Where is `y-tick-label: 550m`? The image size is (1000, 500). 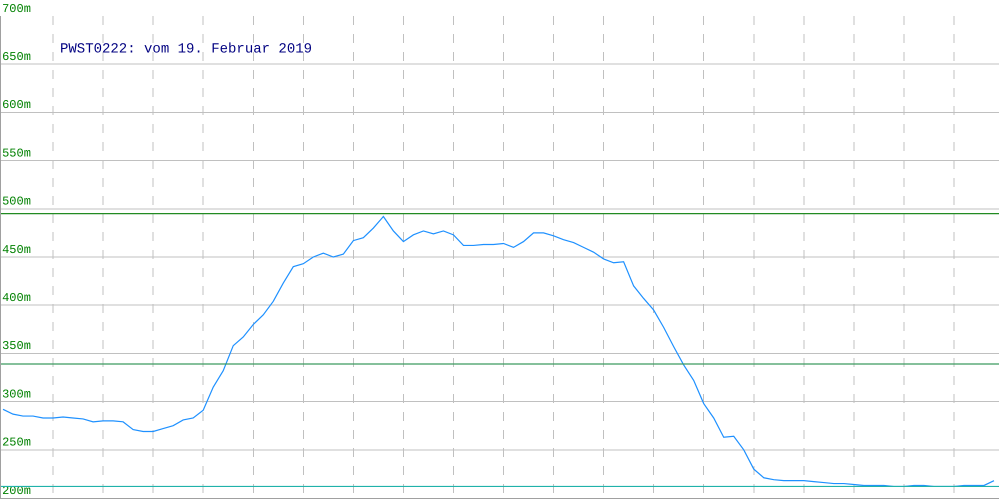
y-tick-label: 550m is located at coordinates (16, 153).